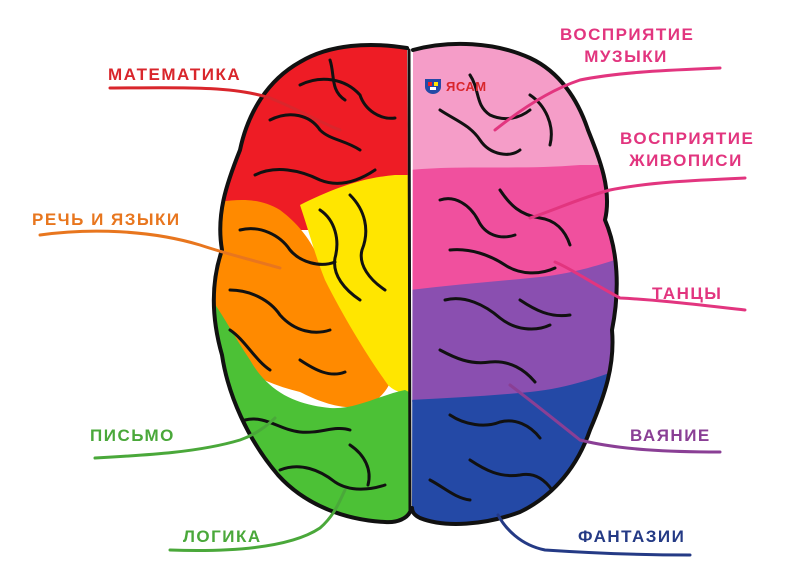 The image size is (800, 577). Describe the element at coordinates (106, 219) in the screenshot. I see `label-speech: РЕЧЬ И ЯЗЫКИ` at that location.